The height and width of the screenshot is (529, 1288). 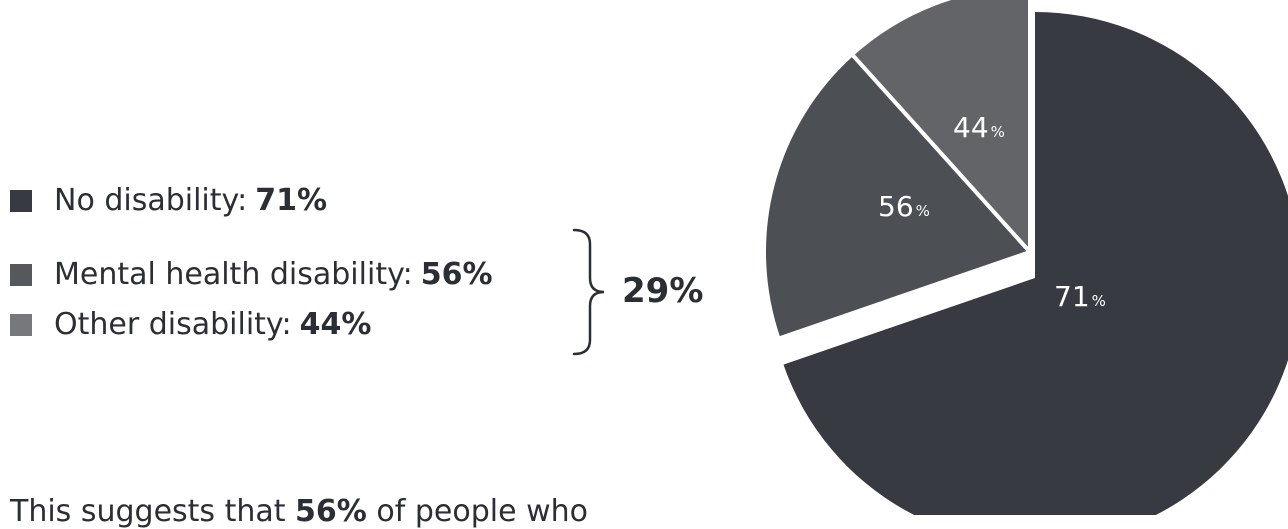 I want to click on footer-rest: of people who, so click(x=477, y=511).